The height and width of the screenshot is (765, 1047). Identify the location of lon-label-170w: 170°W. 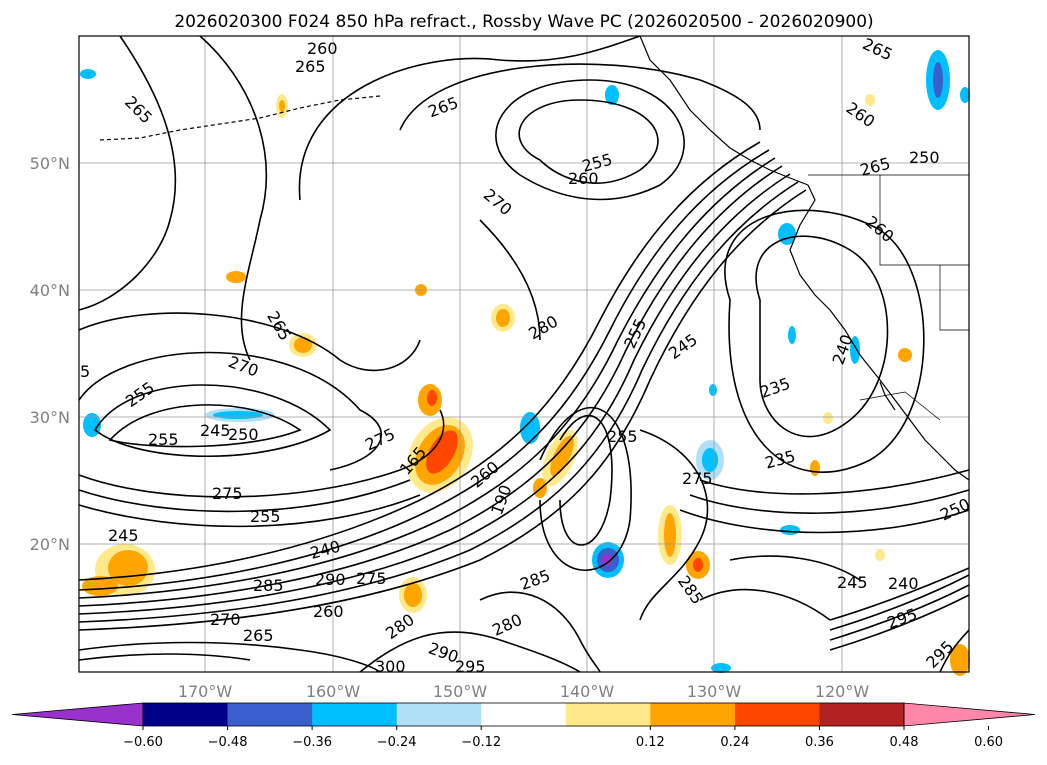
(205, 691).